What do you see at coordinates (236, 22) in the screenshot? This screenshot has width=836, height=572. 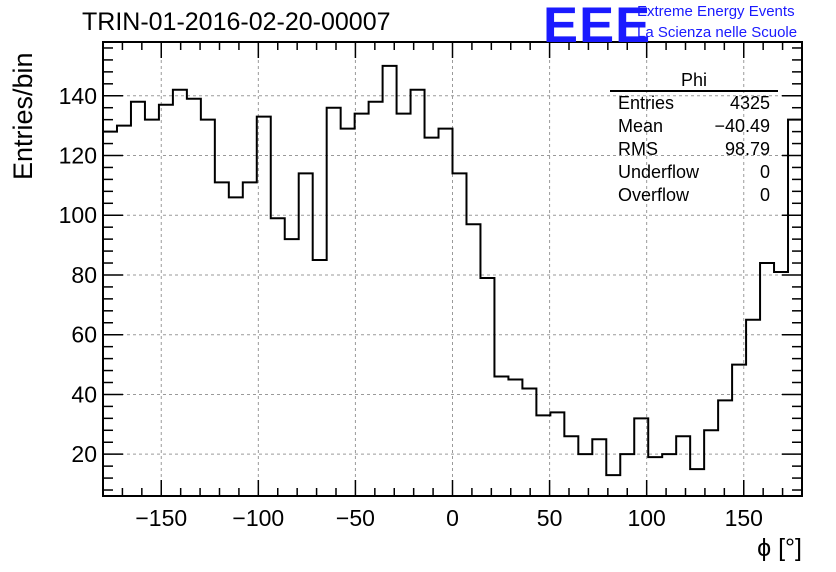 I see `chart-title: TRIN-01-2016-02-20-00007` at bounding box center [236, 22].